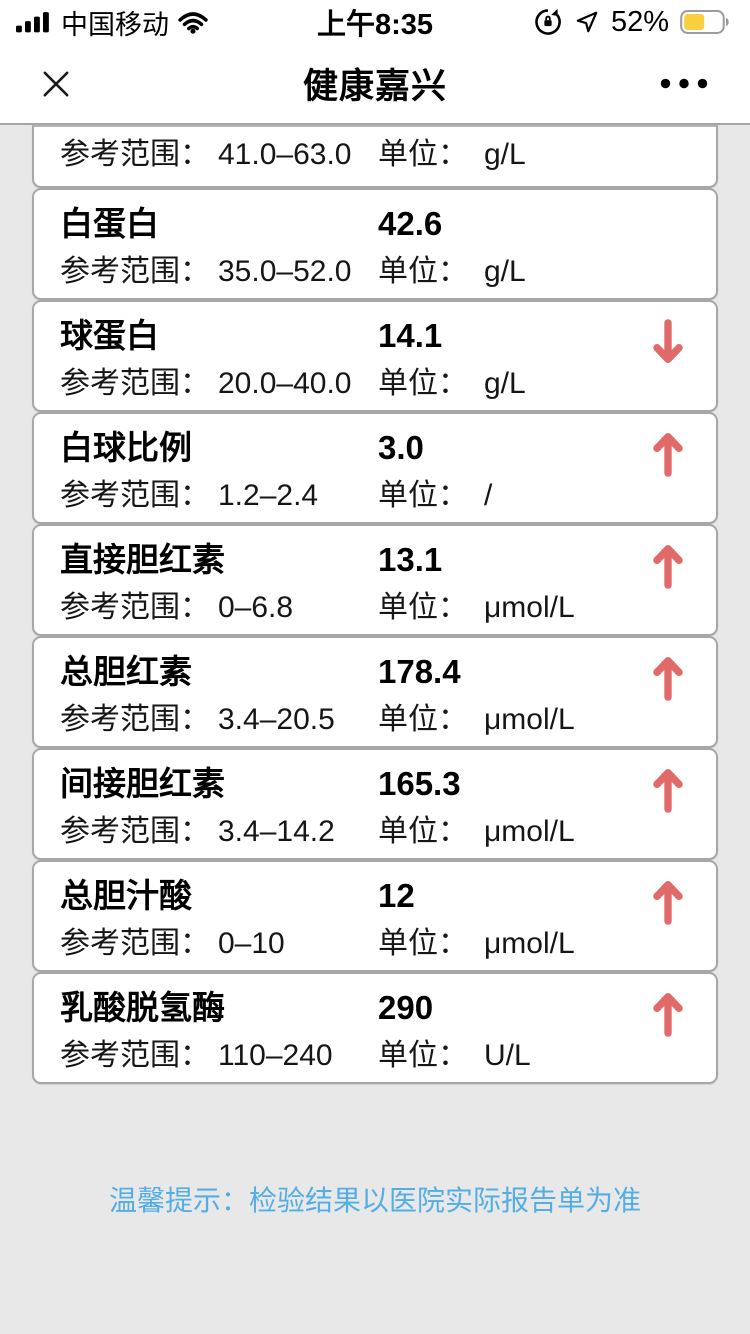 The height and width of the screenshot is (1334, 750). I want to click on ref-range-value: 41.0–63.0, so click(285, 154).